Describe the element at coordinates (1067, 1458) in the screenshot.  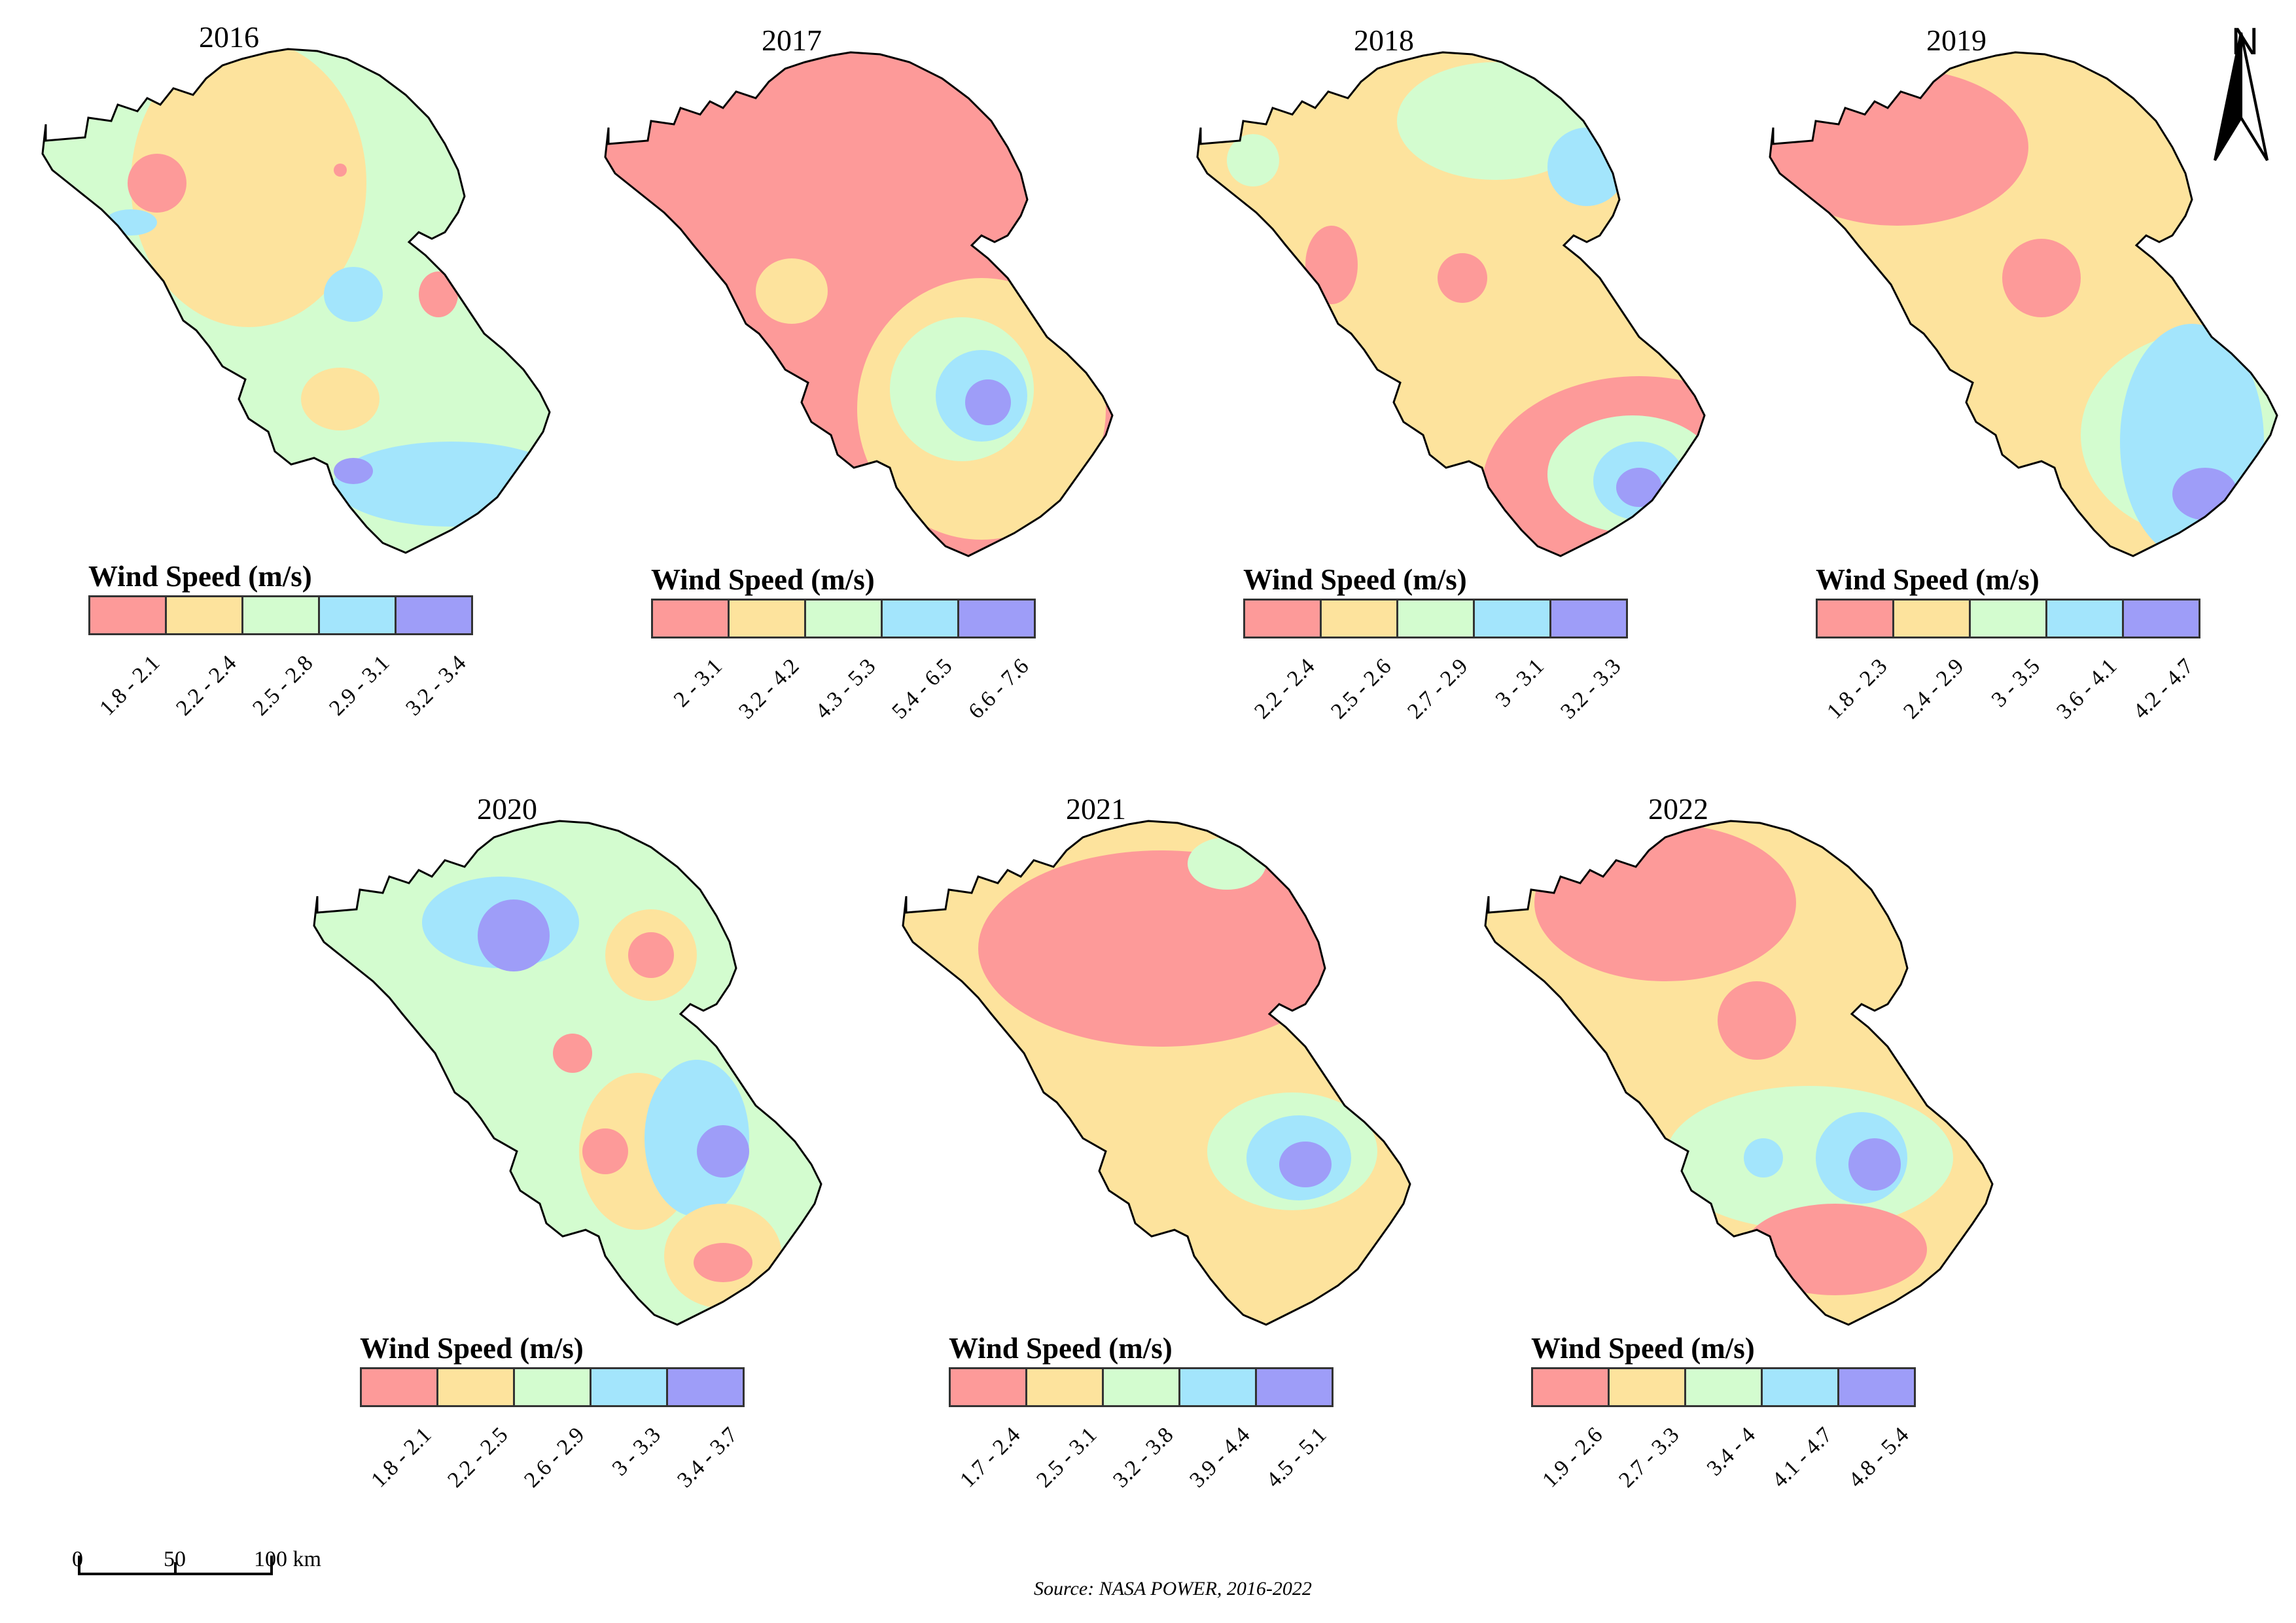
I see `legend-class-label: 2.5 - 3.1` at that location.